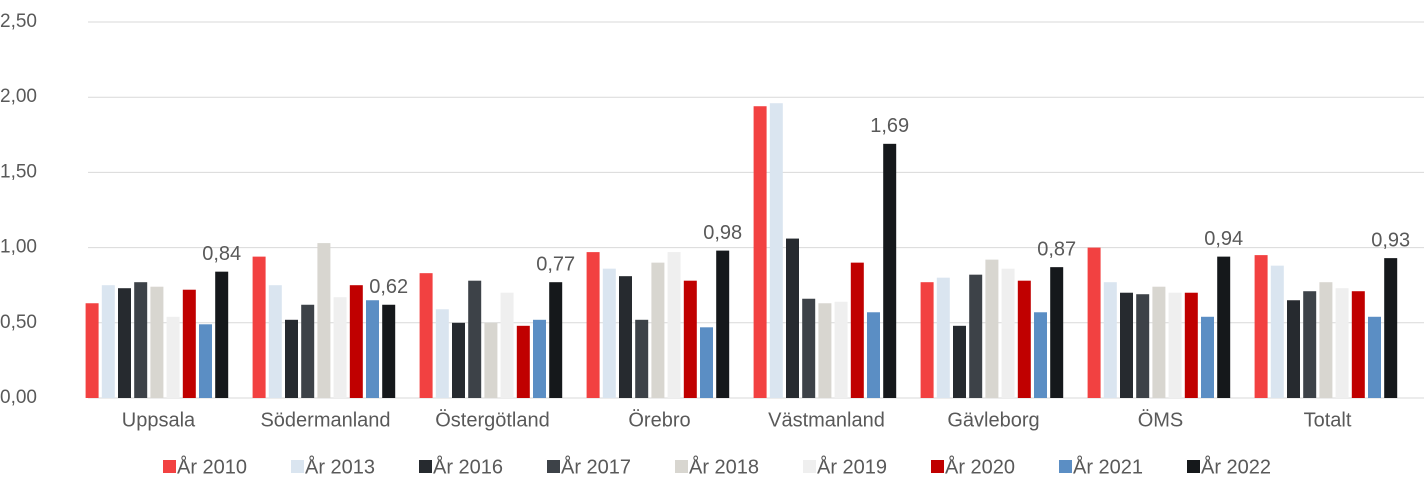  Describe the element at coordinates (1390, 240) in the screenshot. I see `data-label: 0,93` at that location.